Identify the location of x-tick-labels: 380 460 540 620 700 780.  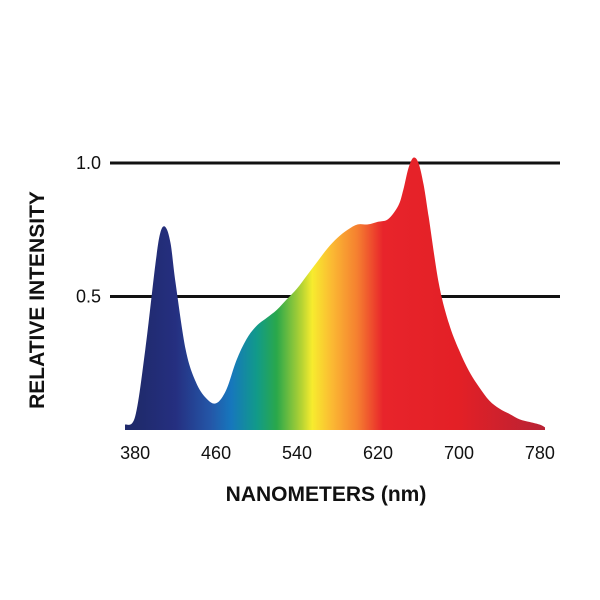
(337, 453).